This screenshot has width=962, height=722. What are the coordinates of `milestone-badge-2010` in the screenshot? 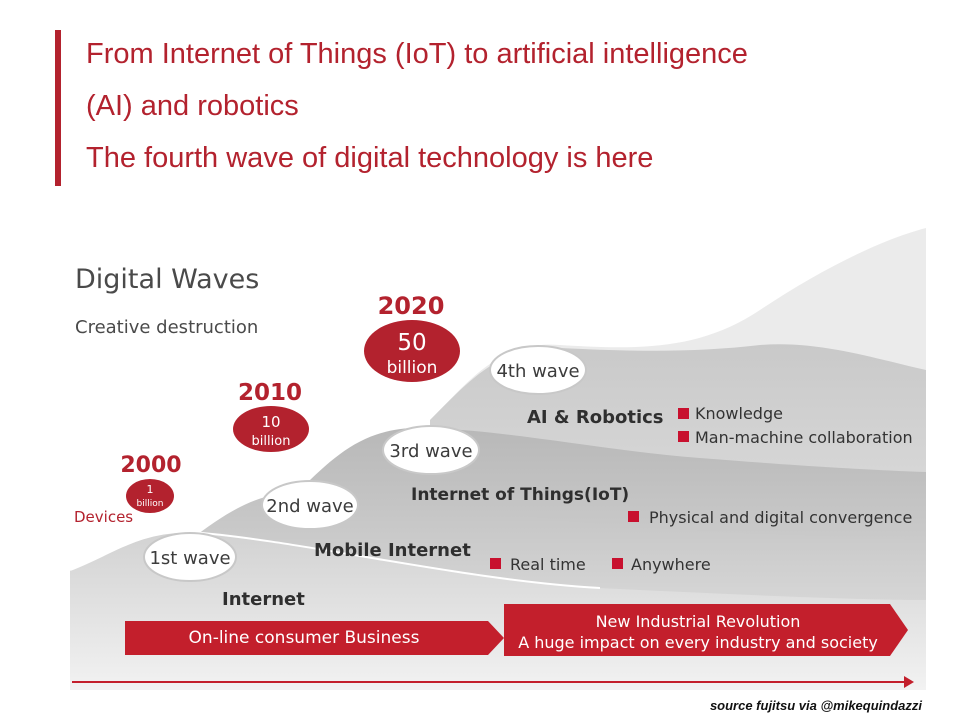 It's located at (271, 429).